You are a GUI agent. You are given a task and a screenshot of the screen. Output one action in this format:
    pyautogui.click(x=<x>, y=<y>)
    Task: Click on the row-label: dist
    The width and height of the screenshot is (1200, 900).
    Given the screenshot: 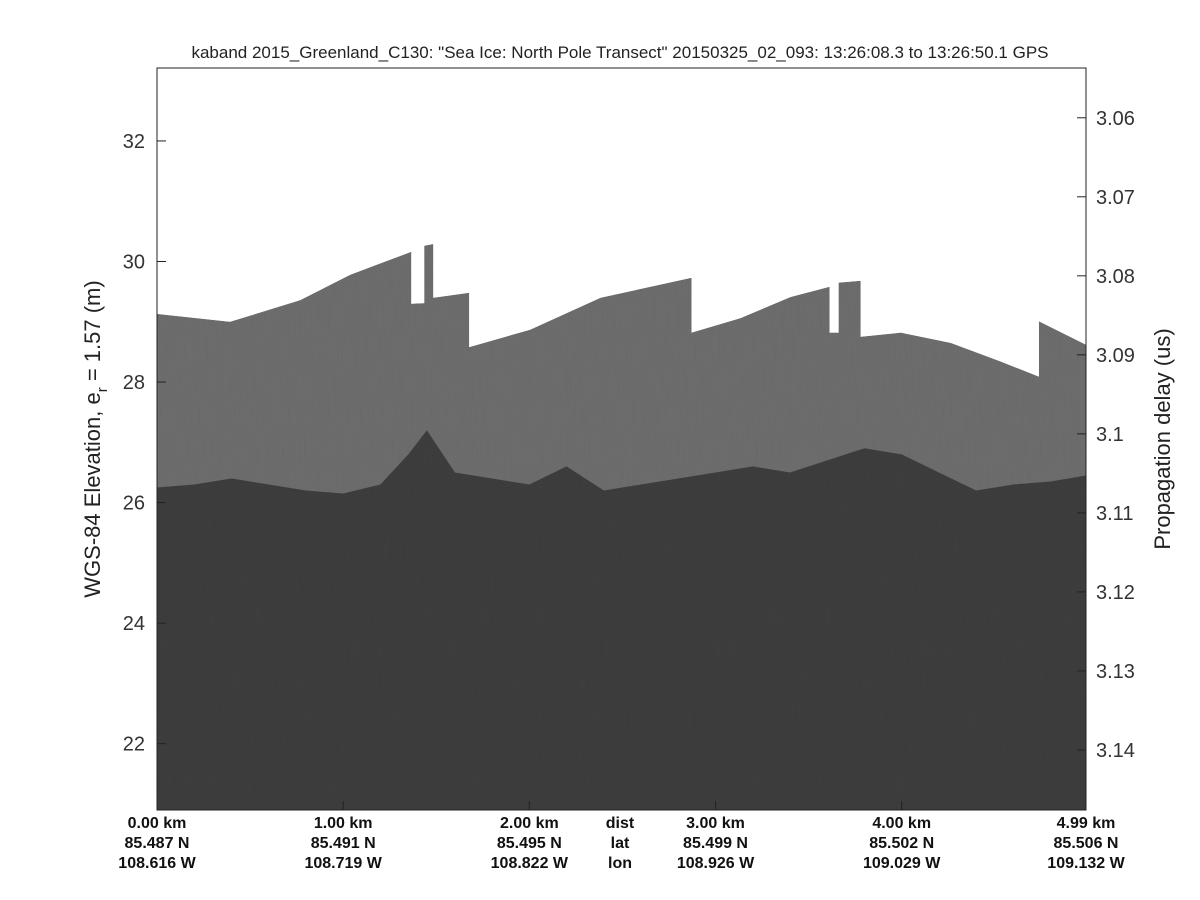 What is the action you would take?
    pyautogui.click(x=620, y=823)
    